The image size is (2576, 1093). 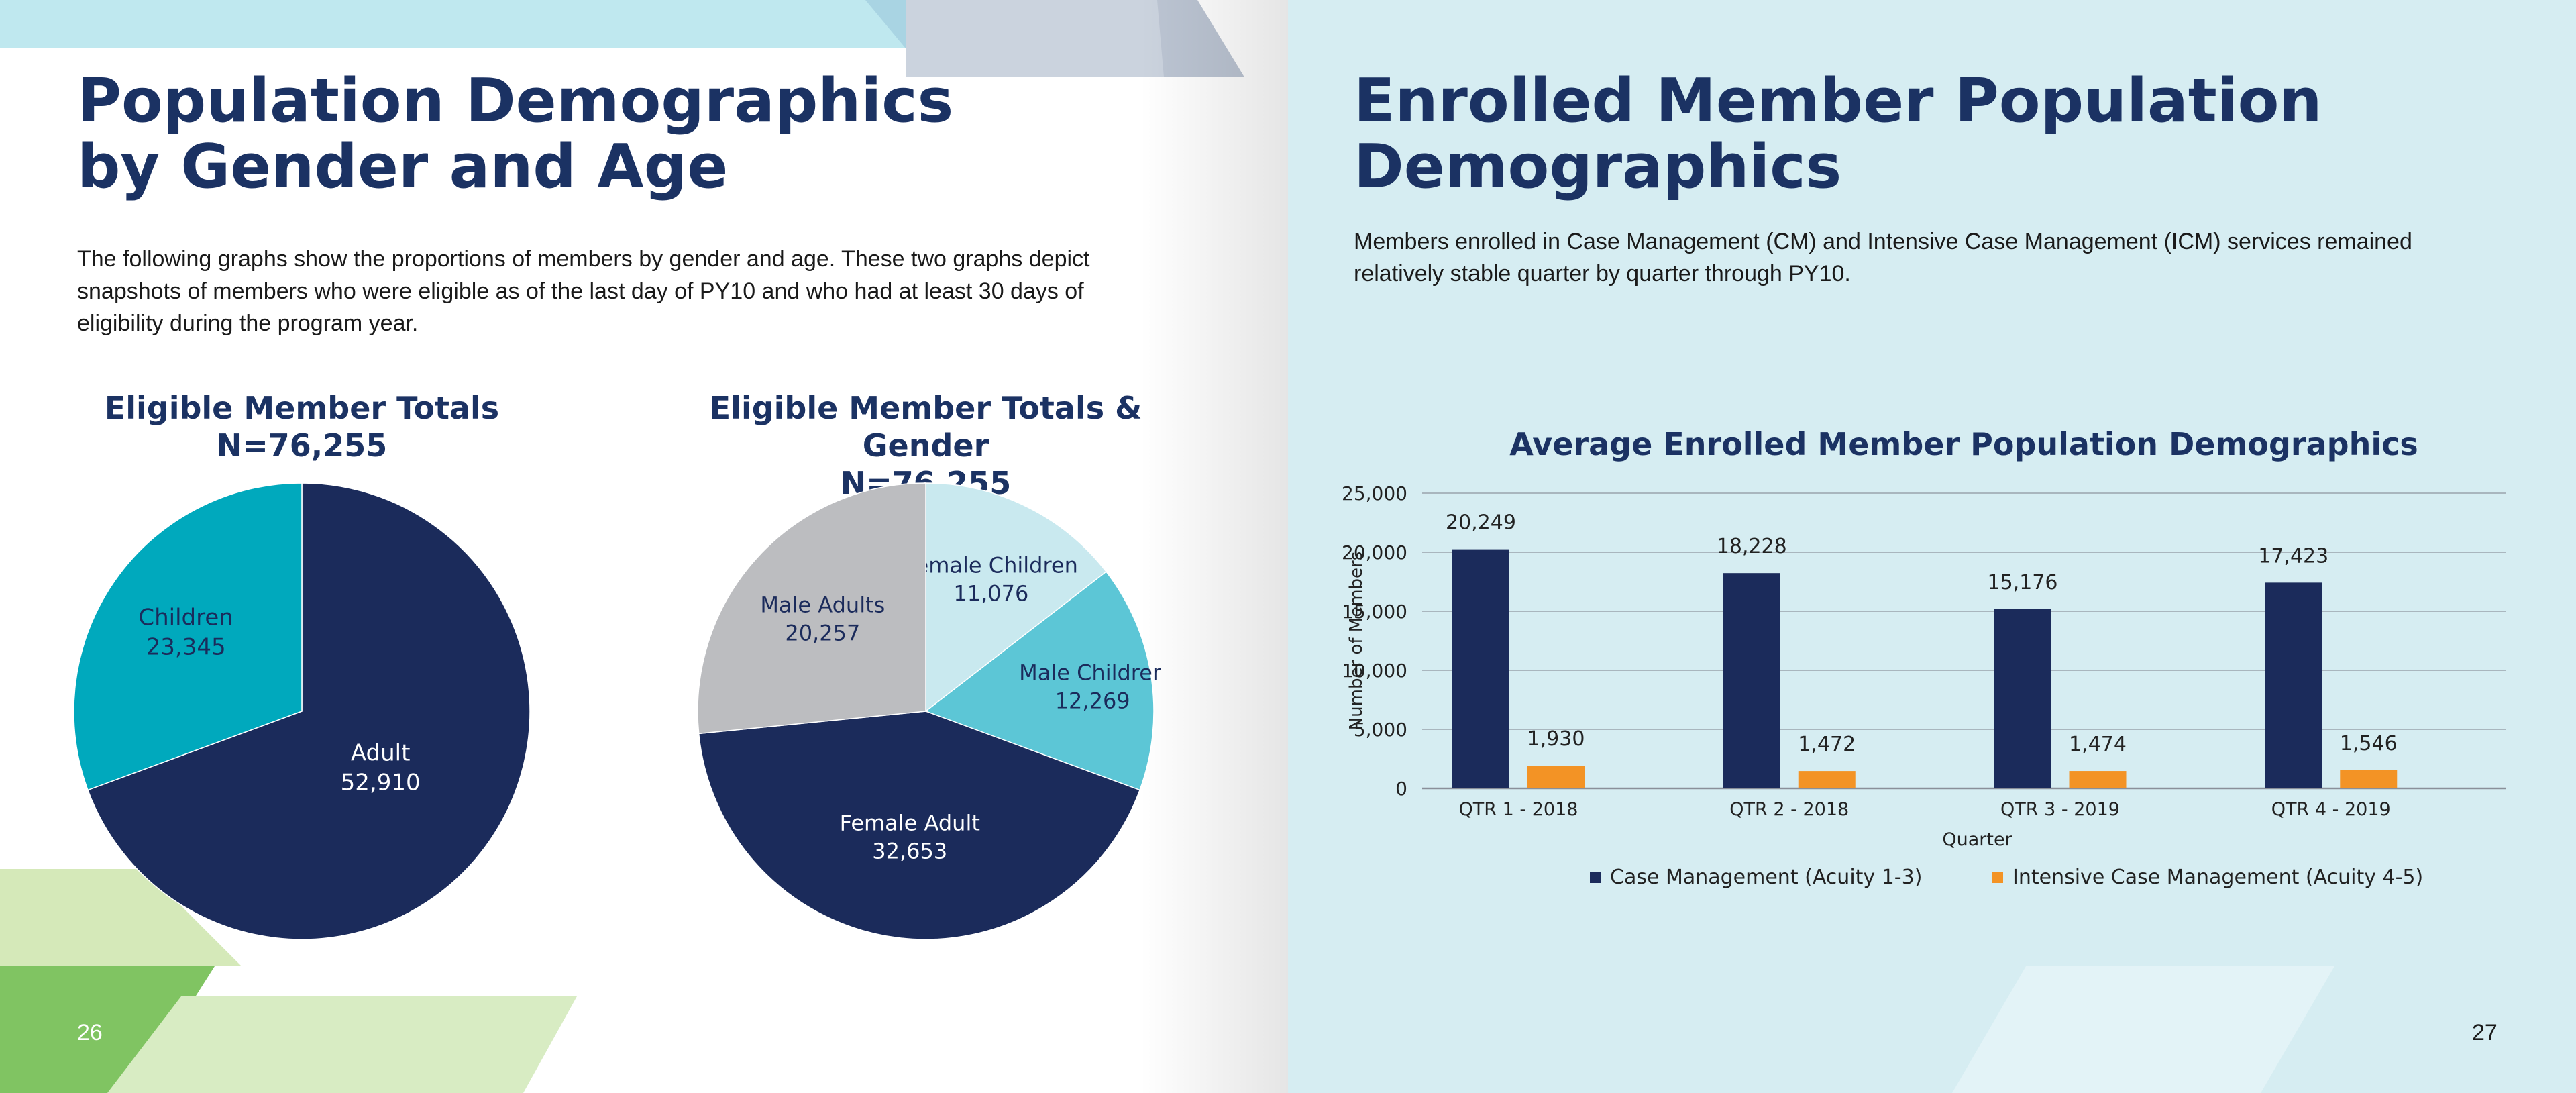 What do you see at coordinates (403, 167) in the screenshot?
I see `page-title-line-2: by Gender and Age` at bounding box center [403, 167].